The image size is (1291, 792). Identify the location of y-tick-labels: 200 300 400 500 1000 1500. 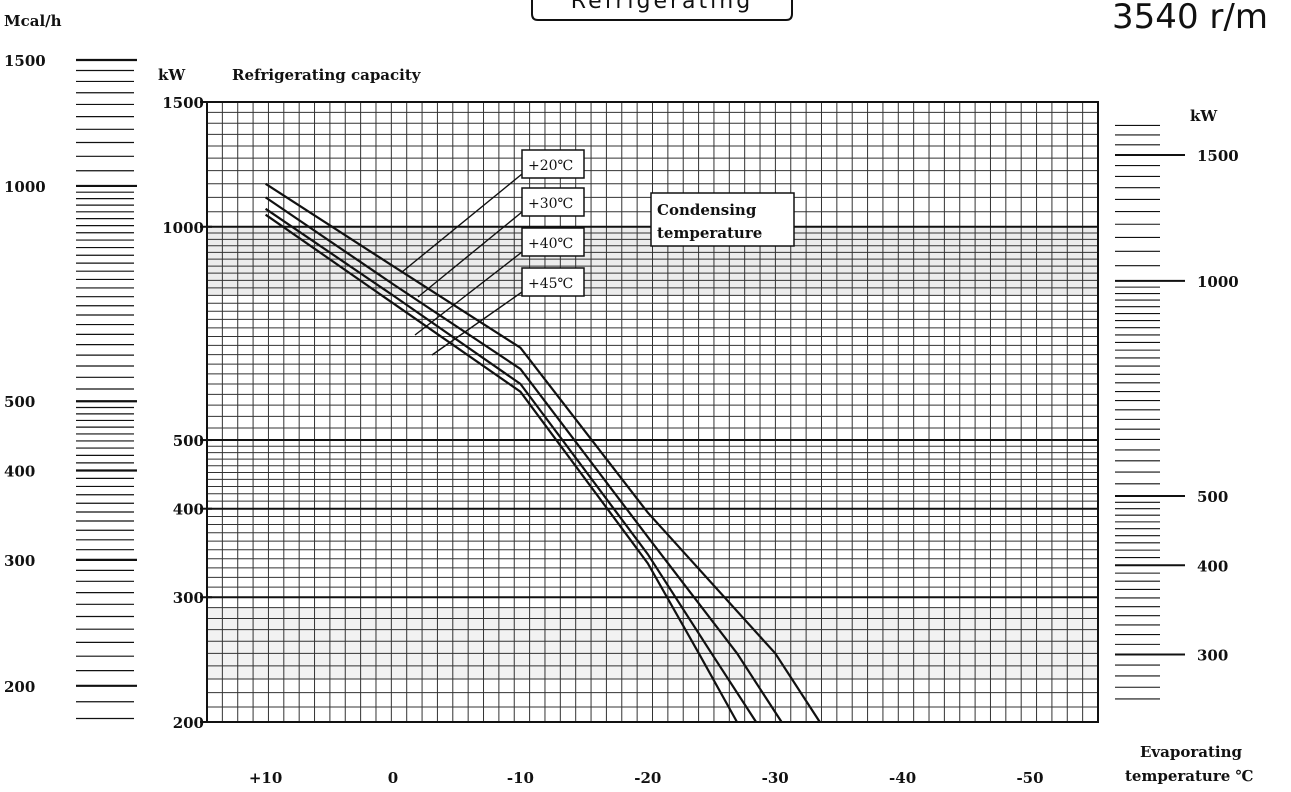
(187, 413).